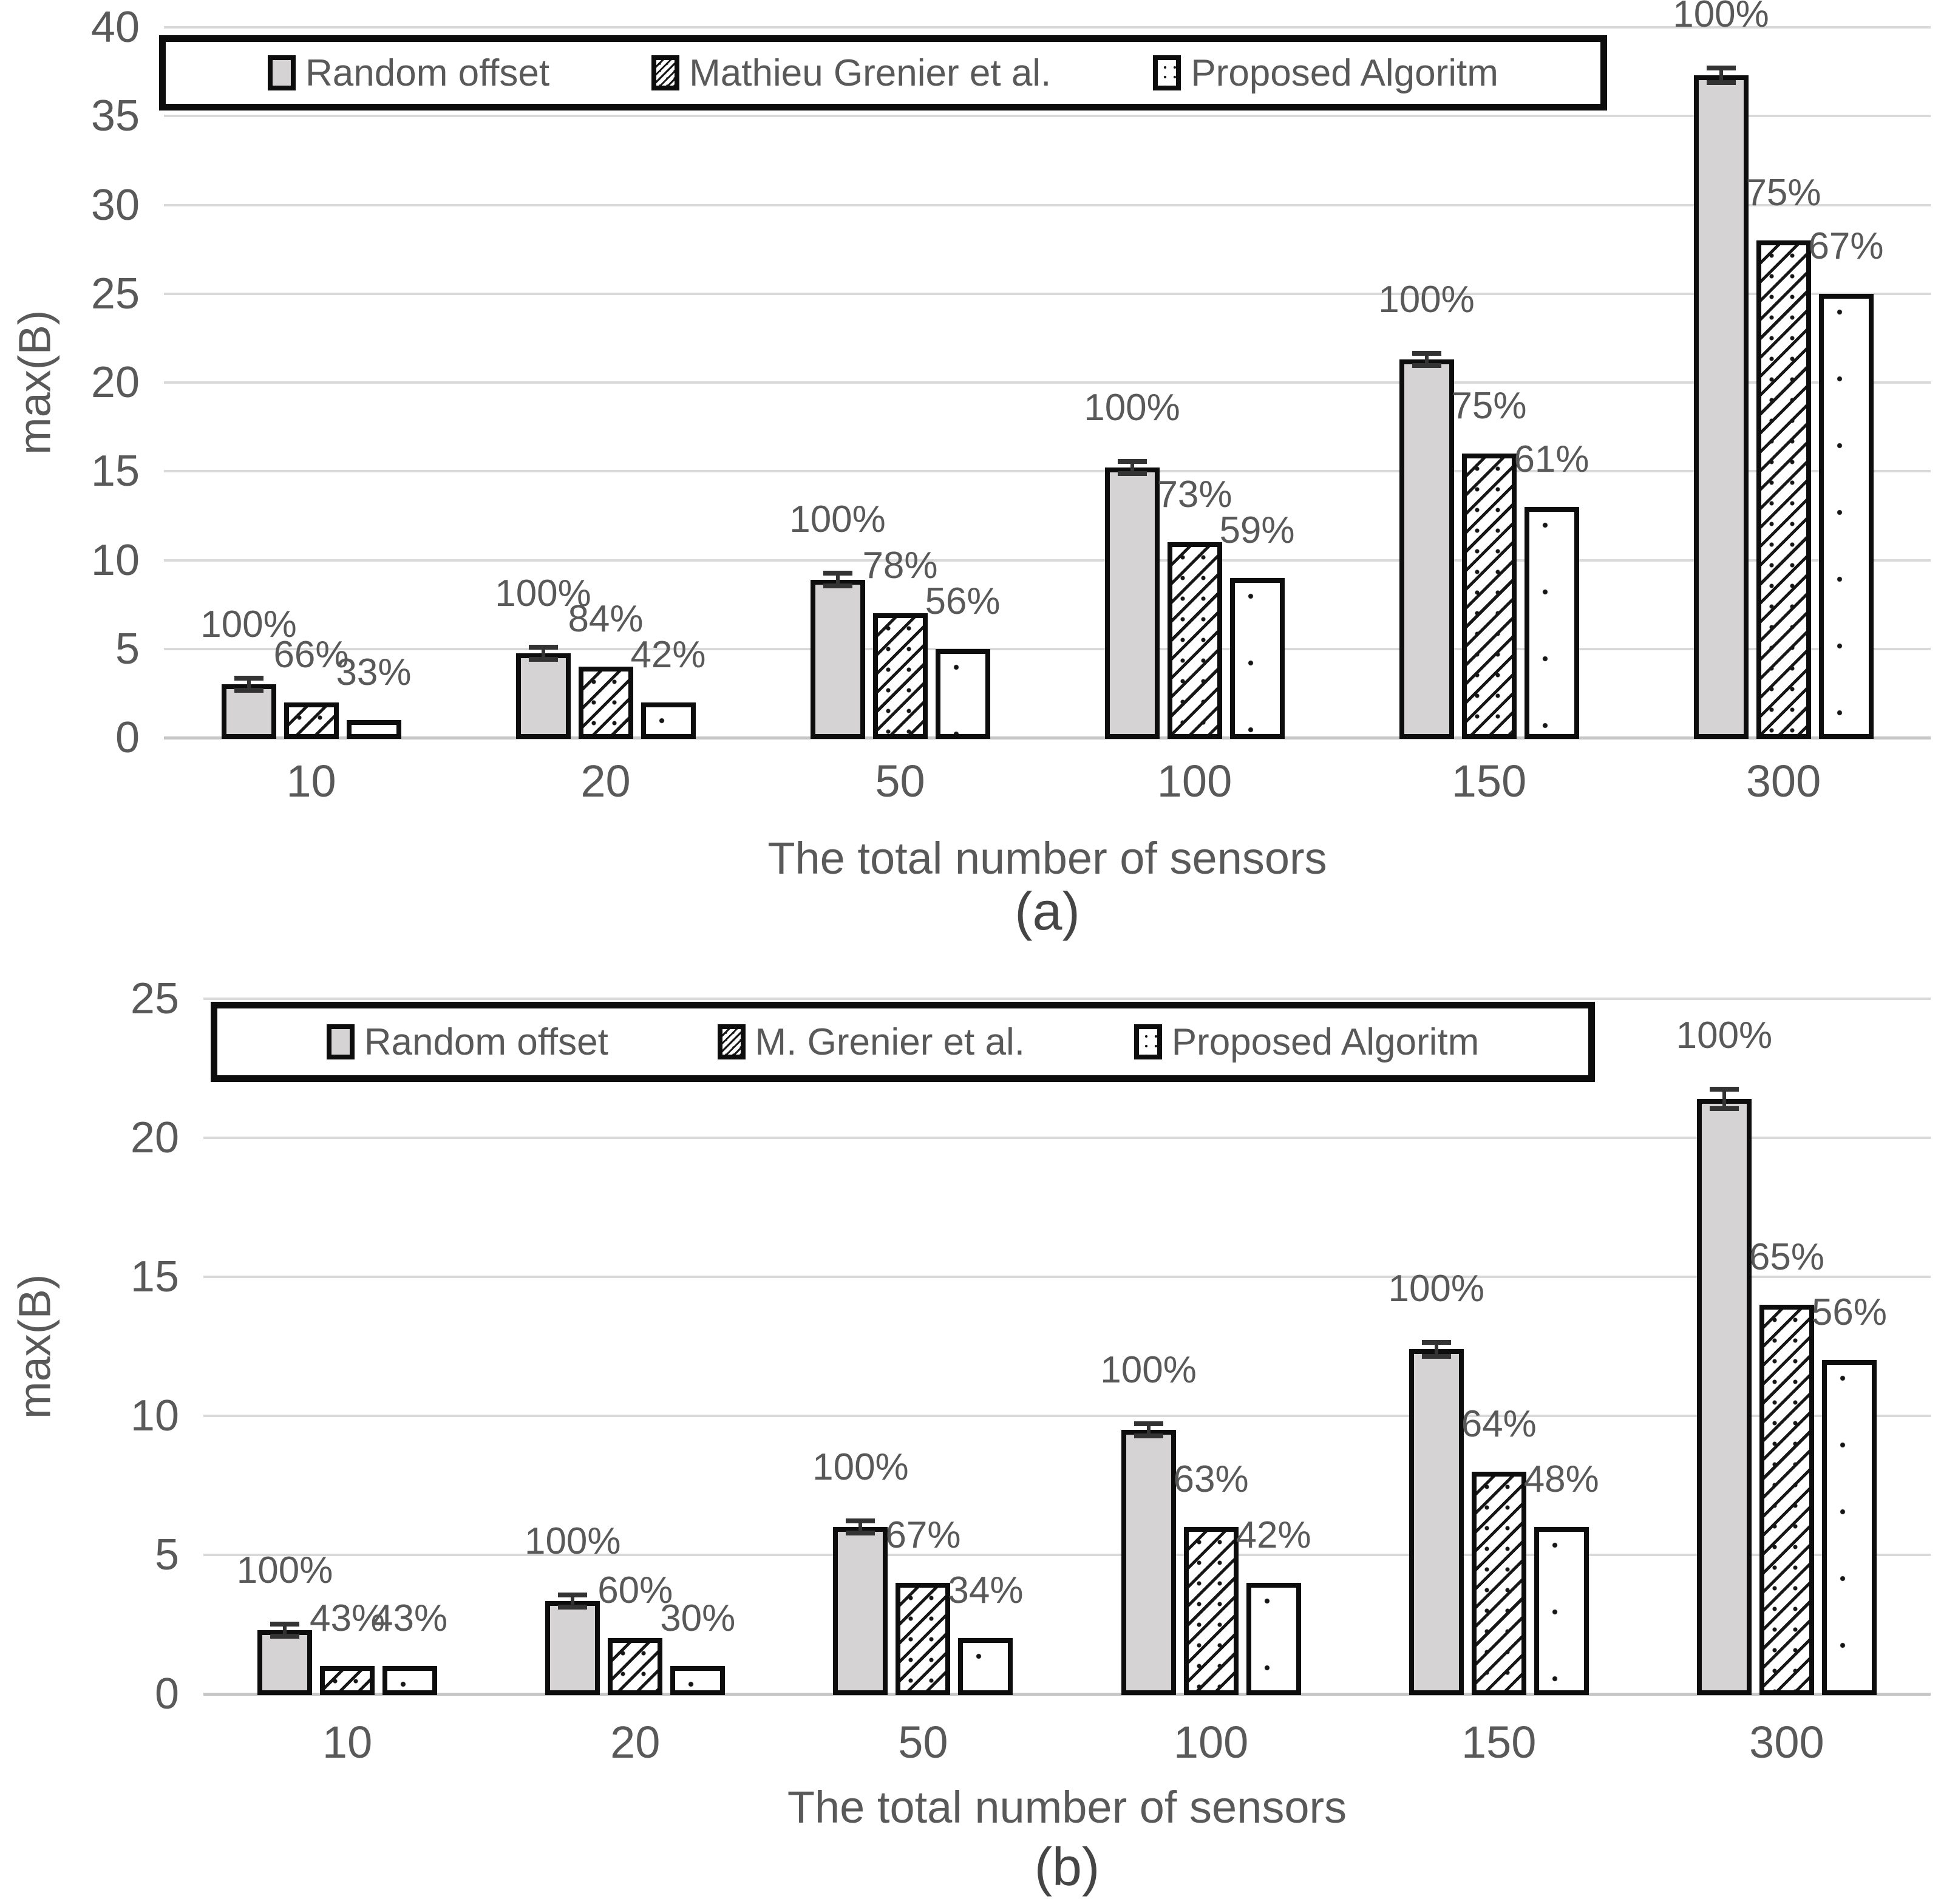 Image resolution: width=1958 pixels, height=1904 pixels. What do you see at coordinates (427, 73) in the screenshot?
I see `legend-label: Random offset` at bounding box center [427, 73].